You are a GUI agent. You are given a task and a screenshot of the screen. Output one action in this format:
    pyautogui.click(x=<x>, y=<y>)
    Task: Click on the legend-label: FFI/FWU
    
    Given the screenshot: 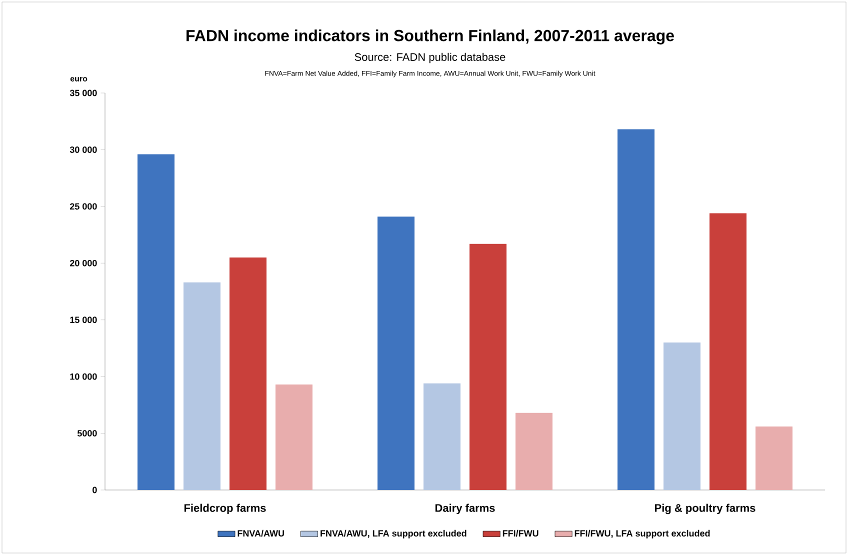 What is the action you would take?
    pyautogui.click(x=520, y=533)
    